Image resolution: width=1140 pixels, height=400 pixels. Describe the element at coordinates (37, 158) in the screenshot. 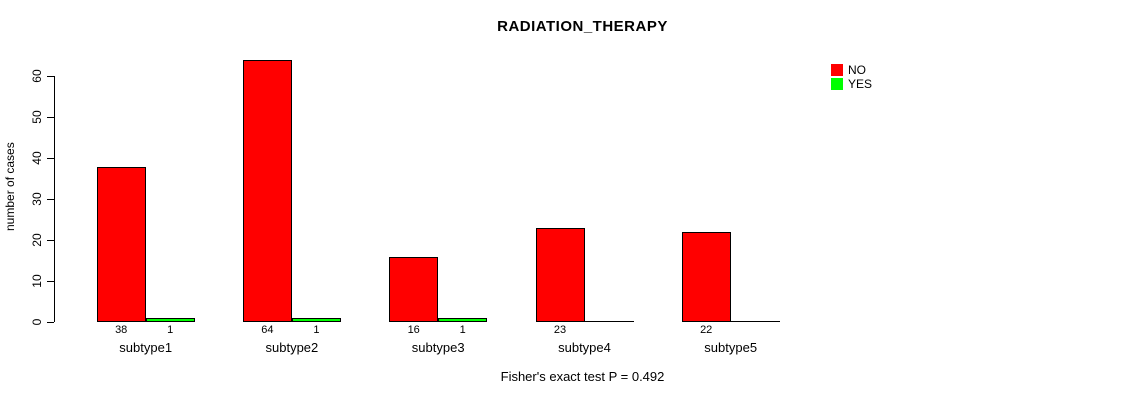

I see `y-tick-label: 40` at that location.